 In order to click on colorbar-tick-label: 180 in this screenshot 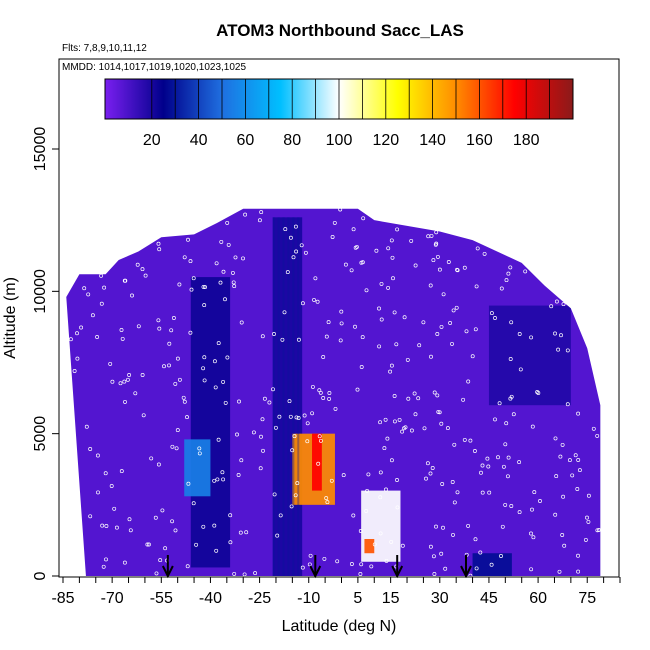, I will do `click(526, 140)`.